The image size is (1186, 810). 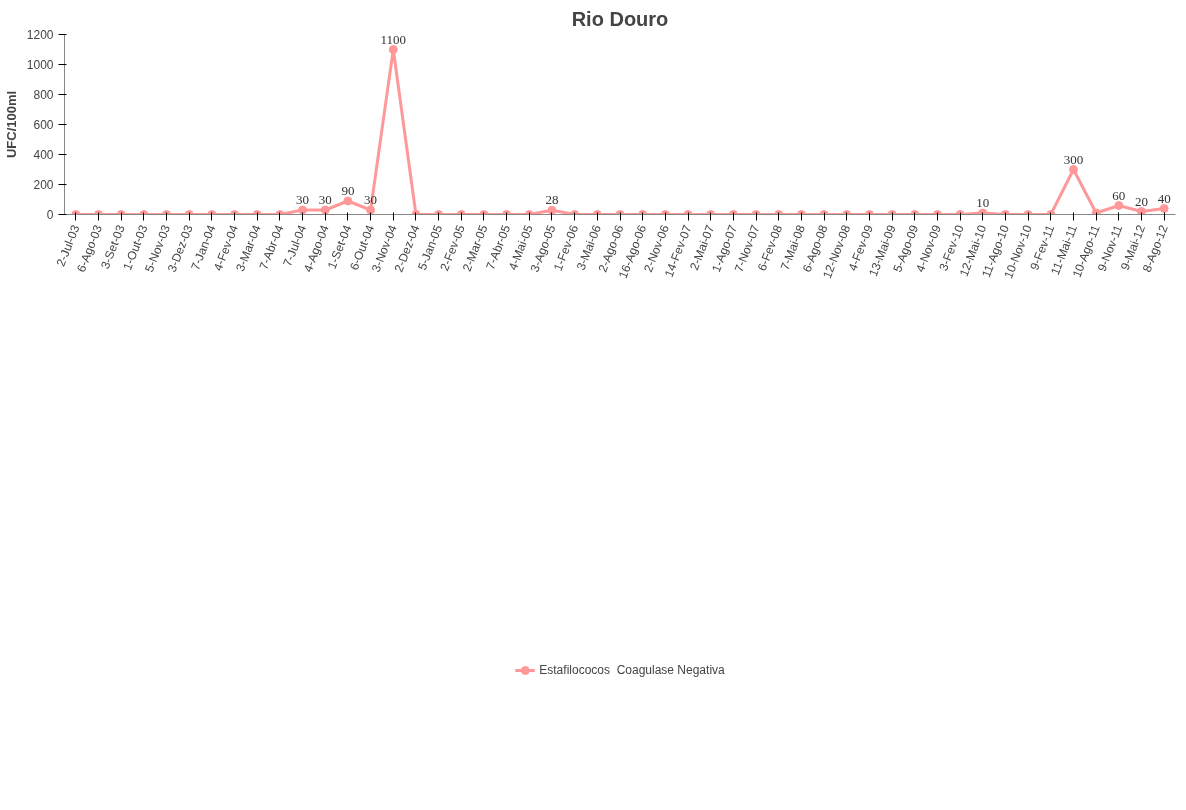 I want to click on data-label: 1100, so click(x=393, y=39).